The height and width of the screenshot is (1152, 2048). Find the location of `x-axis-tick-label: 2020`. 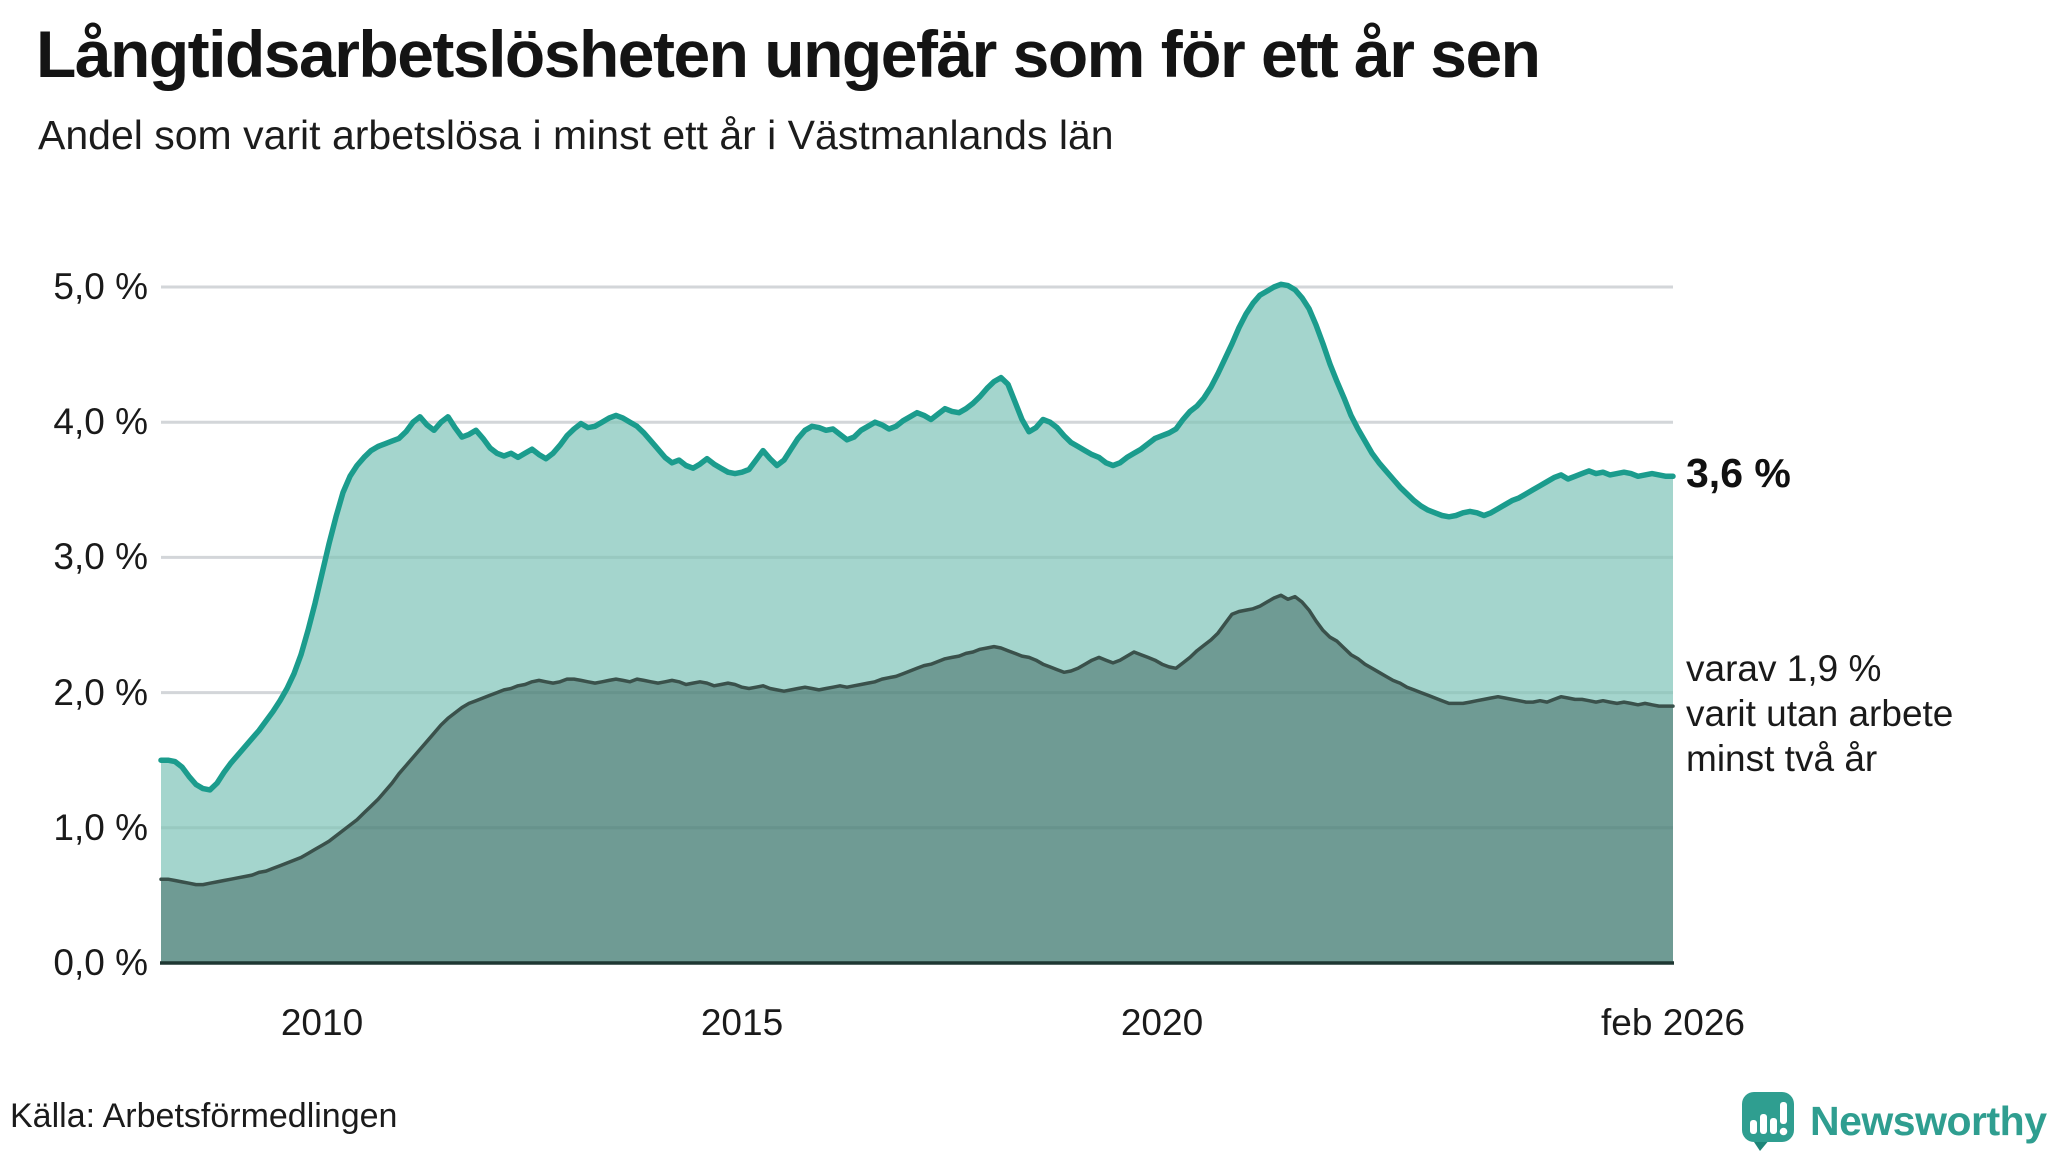

x-axis-tick-label: 2020 is located at coordinates (1162, 1022).